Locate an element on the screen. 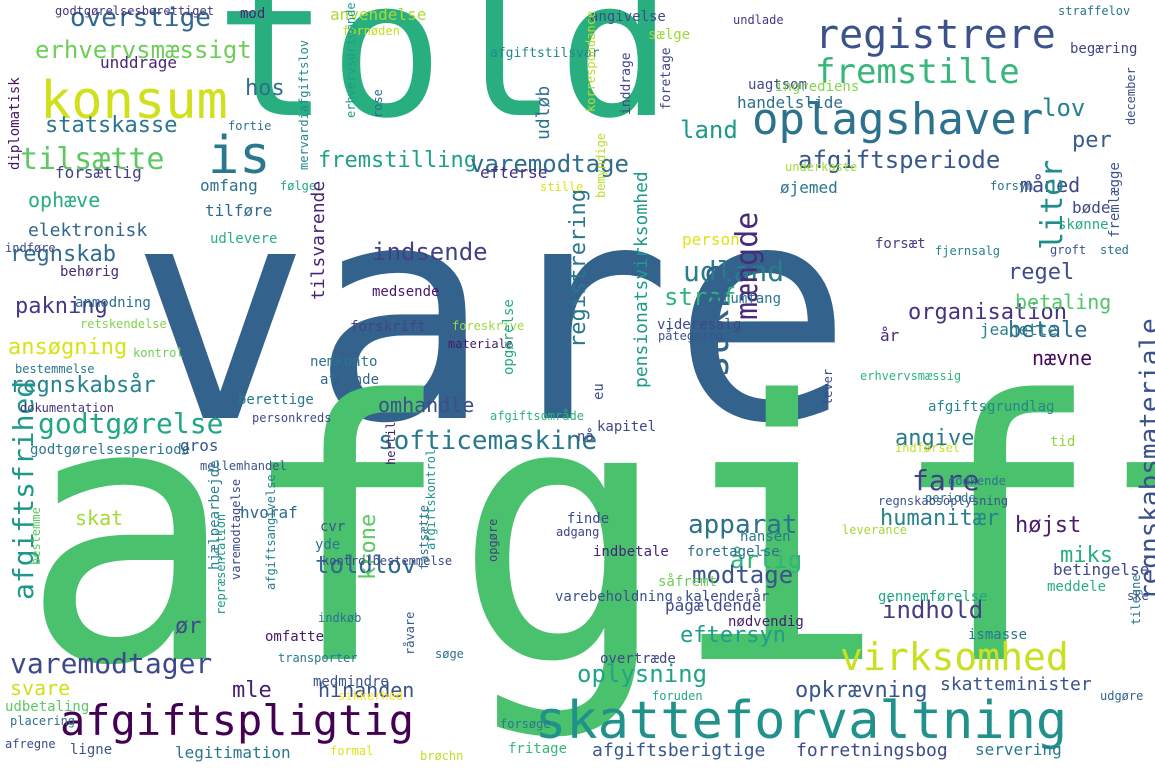 Image resolution: width=1155 pixels, height=770 pixels. cloud-word: angive is located at coordinates (935, 438).